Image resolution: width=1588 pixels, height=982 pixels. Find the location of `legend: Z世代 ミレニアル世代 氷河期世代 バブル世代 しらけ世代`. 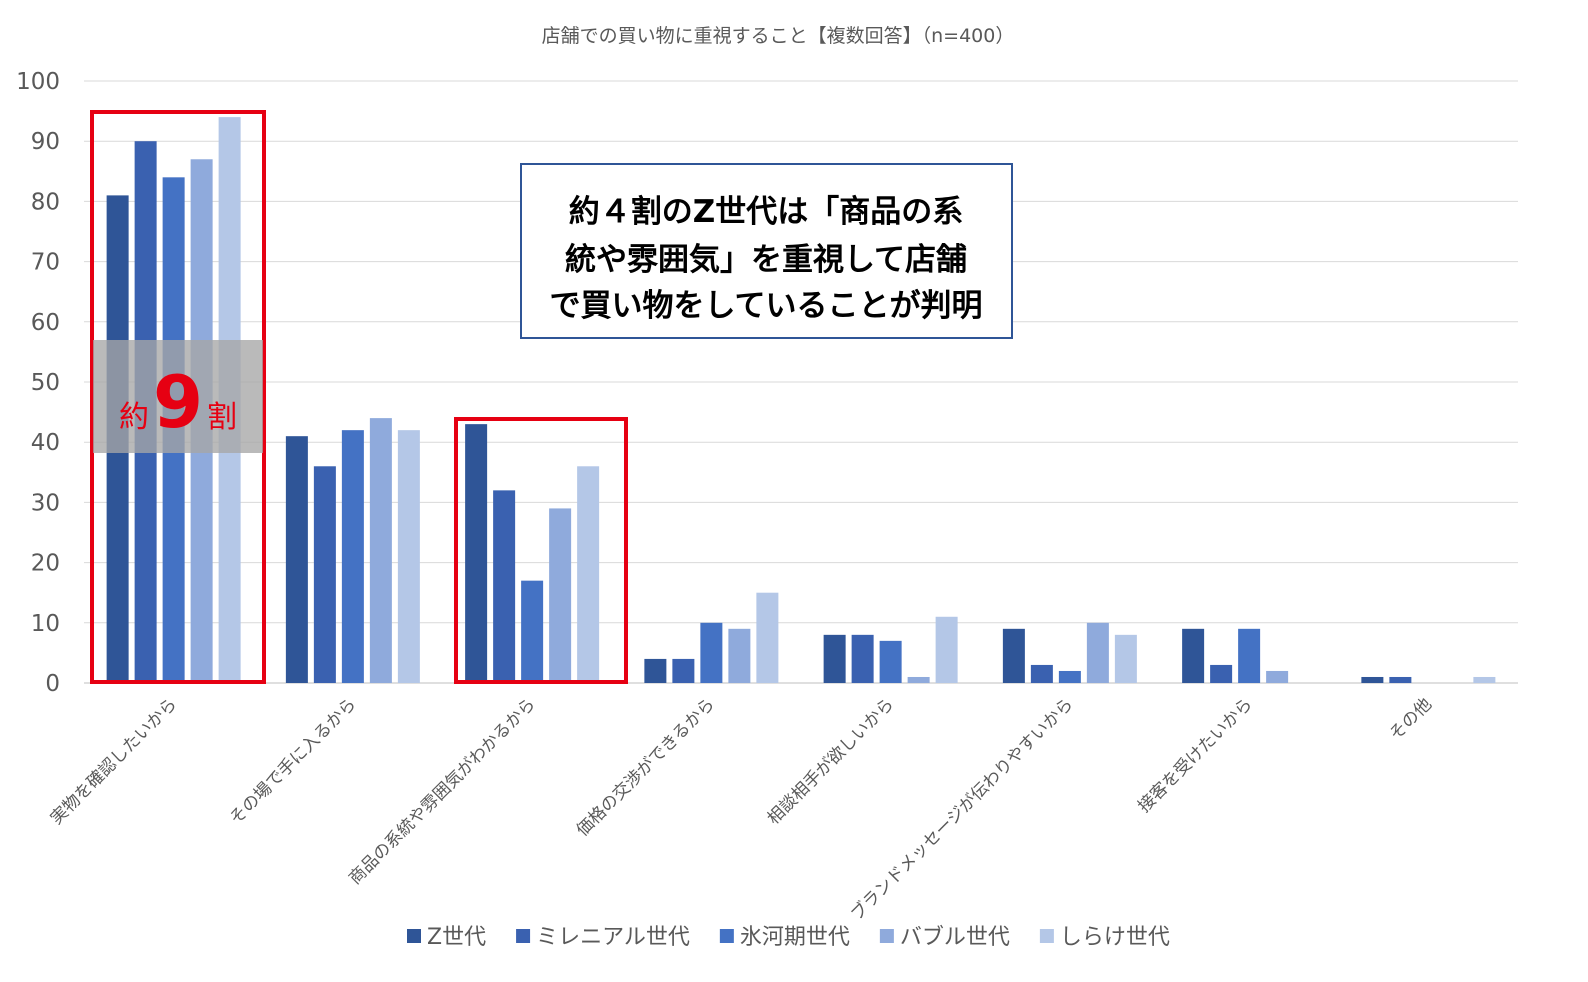

legend: Z世代 ミレニアル世代 氷河期世代 バブル世代 しらけ世代 is located at coordinates (788, 937).